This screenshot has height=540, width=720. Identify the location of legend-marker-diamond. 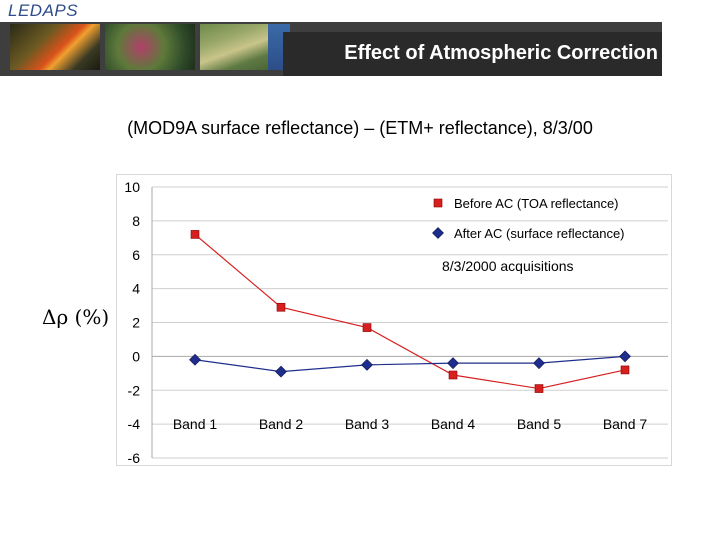
(438, 233).